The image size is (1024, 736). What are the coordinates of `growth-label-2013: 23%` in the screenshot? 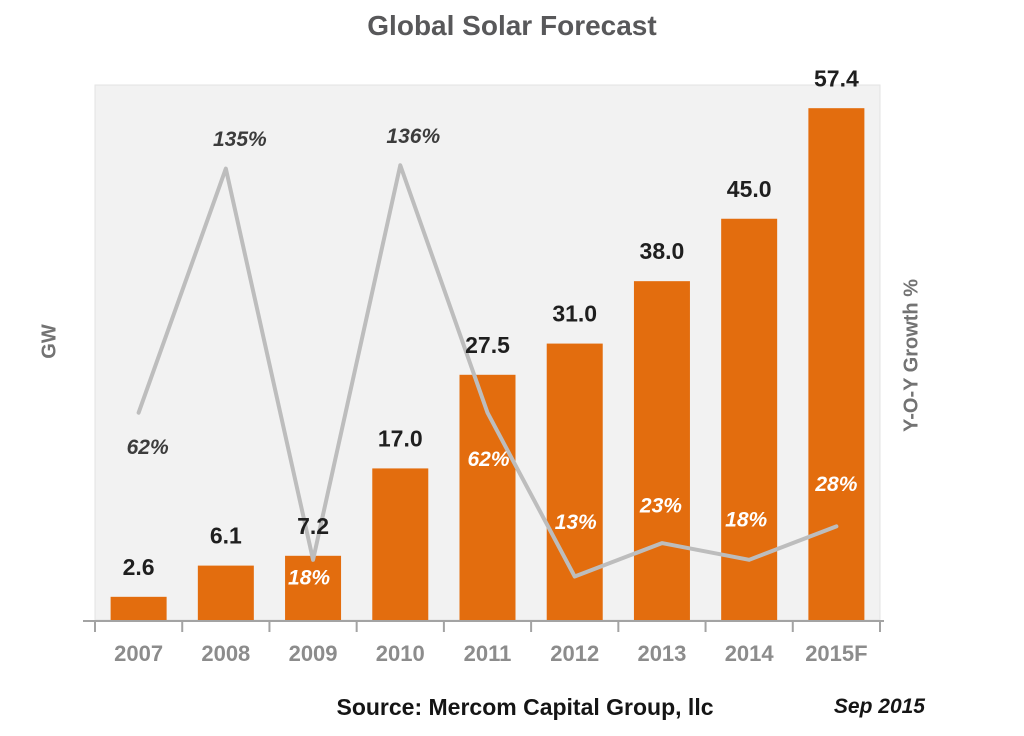 It's located at (660, 506).